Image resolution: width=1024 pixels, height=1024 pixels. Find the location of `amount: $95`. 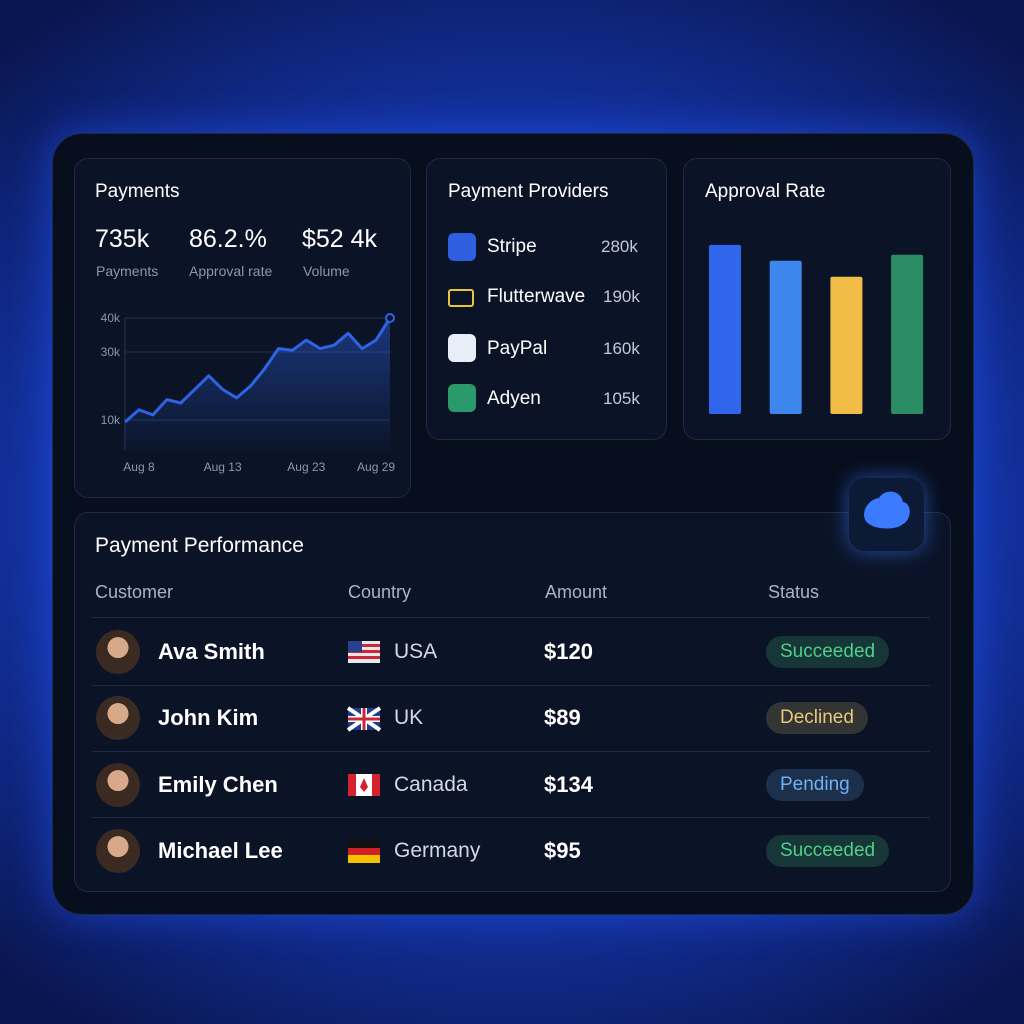

amount: $95 is located at coordinates (562, 850).